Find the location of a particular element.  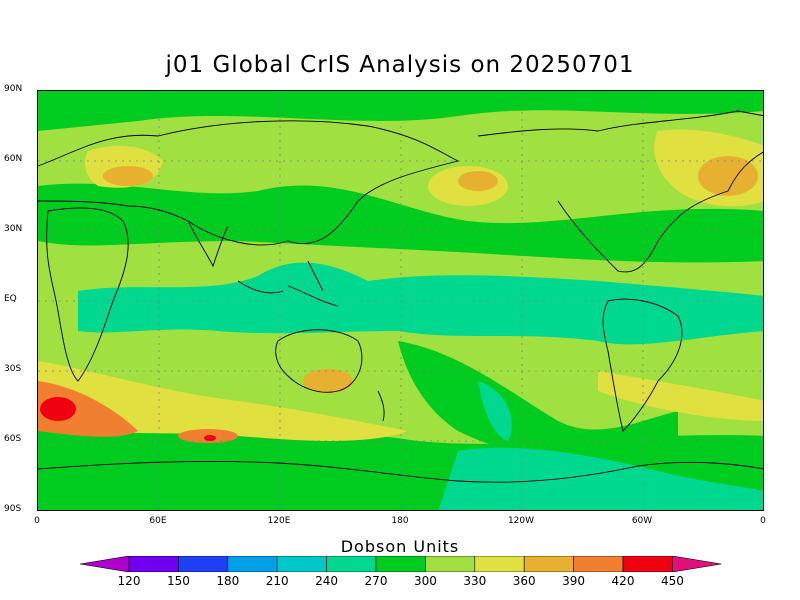

lat-label: 30S is located at coordinates (13, 369).